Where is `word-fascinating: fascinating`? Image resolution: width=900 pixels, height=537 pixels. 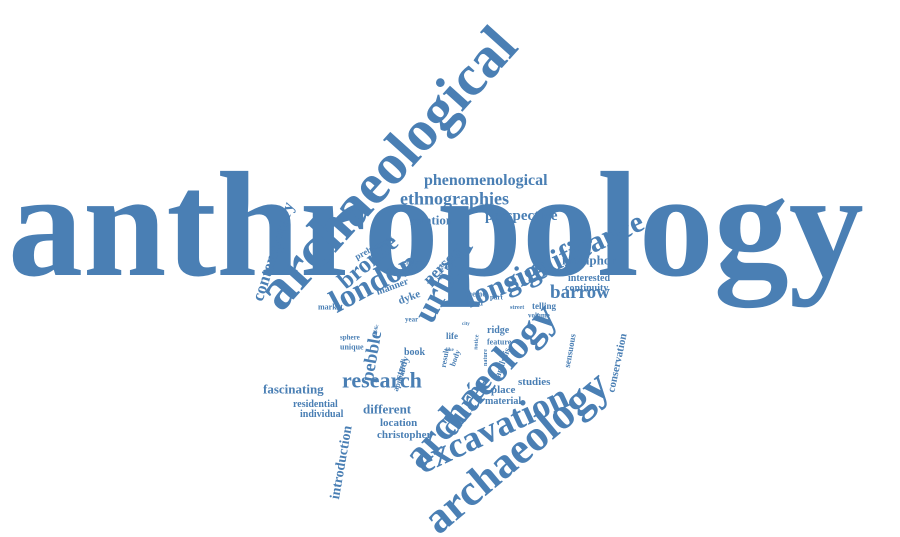 word-fascinating: fascinating is located at coordinates (293, 389).